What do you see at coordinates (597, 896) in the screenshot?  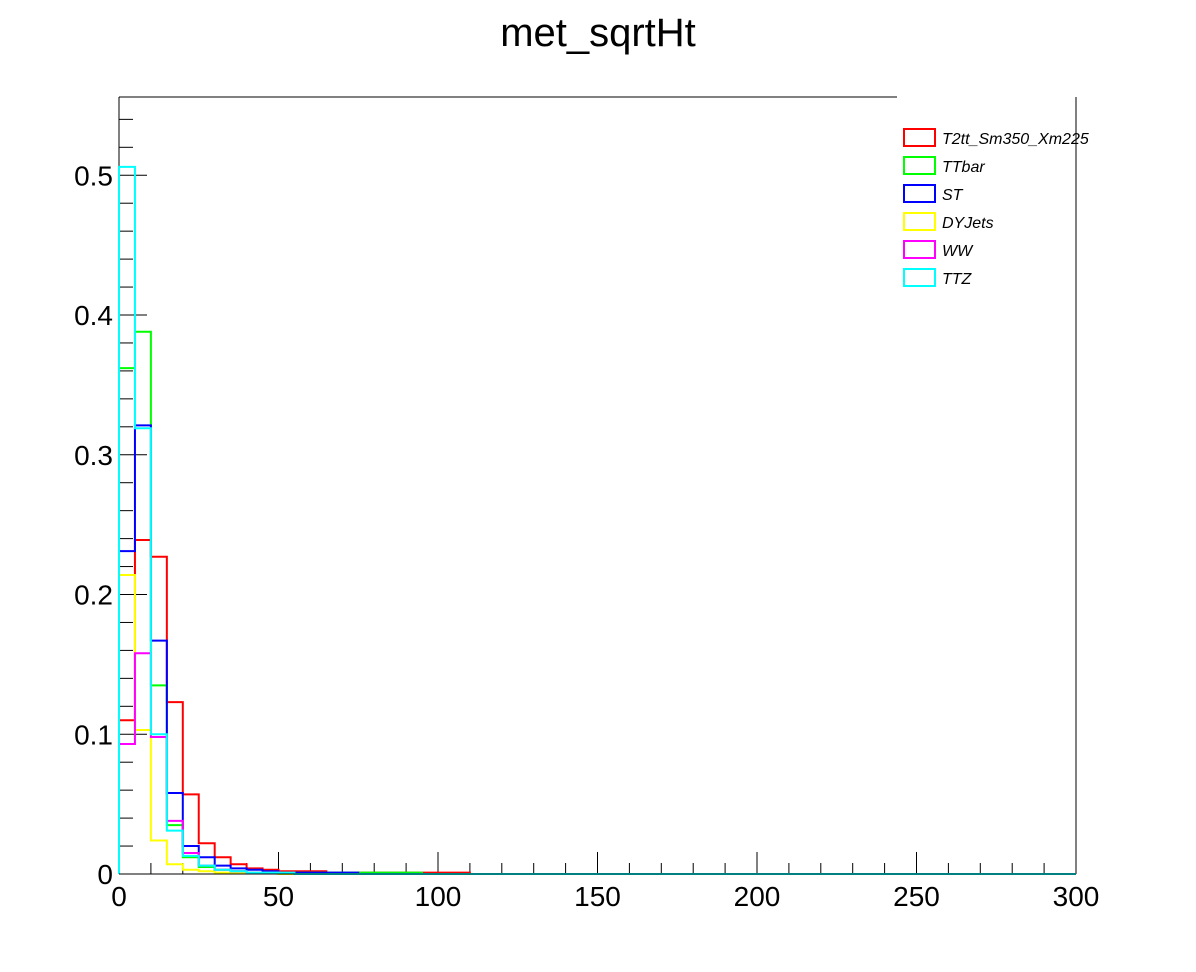 I see `x-tick-label: 150` at bounding box center [597, 896].